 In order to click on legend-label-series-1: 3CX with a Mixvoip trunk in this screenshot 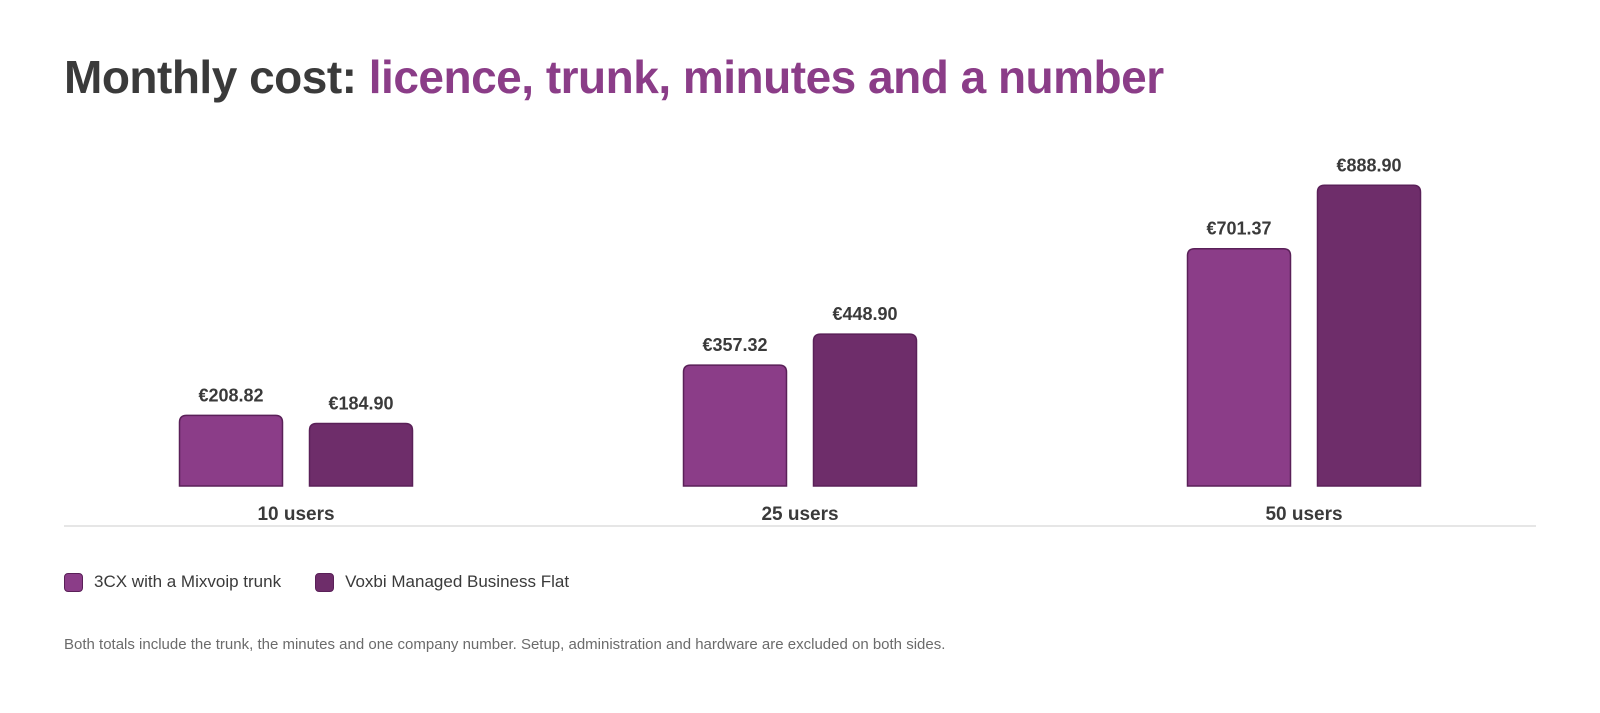, I will do `click(188, 581)`.